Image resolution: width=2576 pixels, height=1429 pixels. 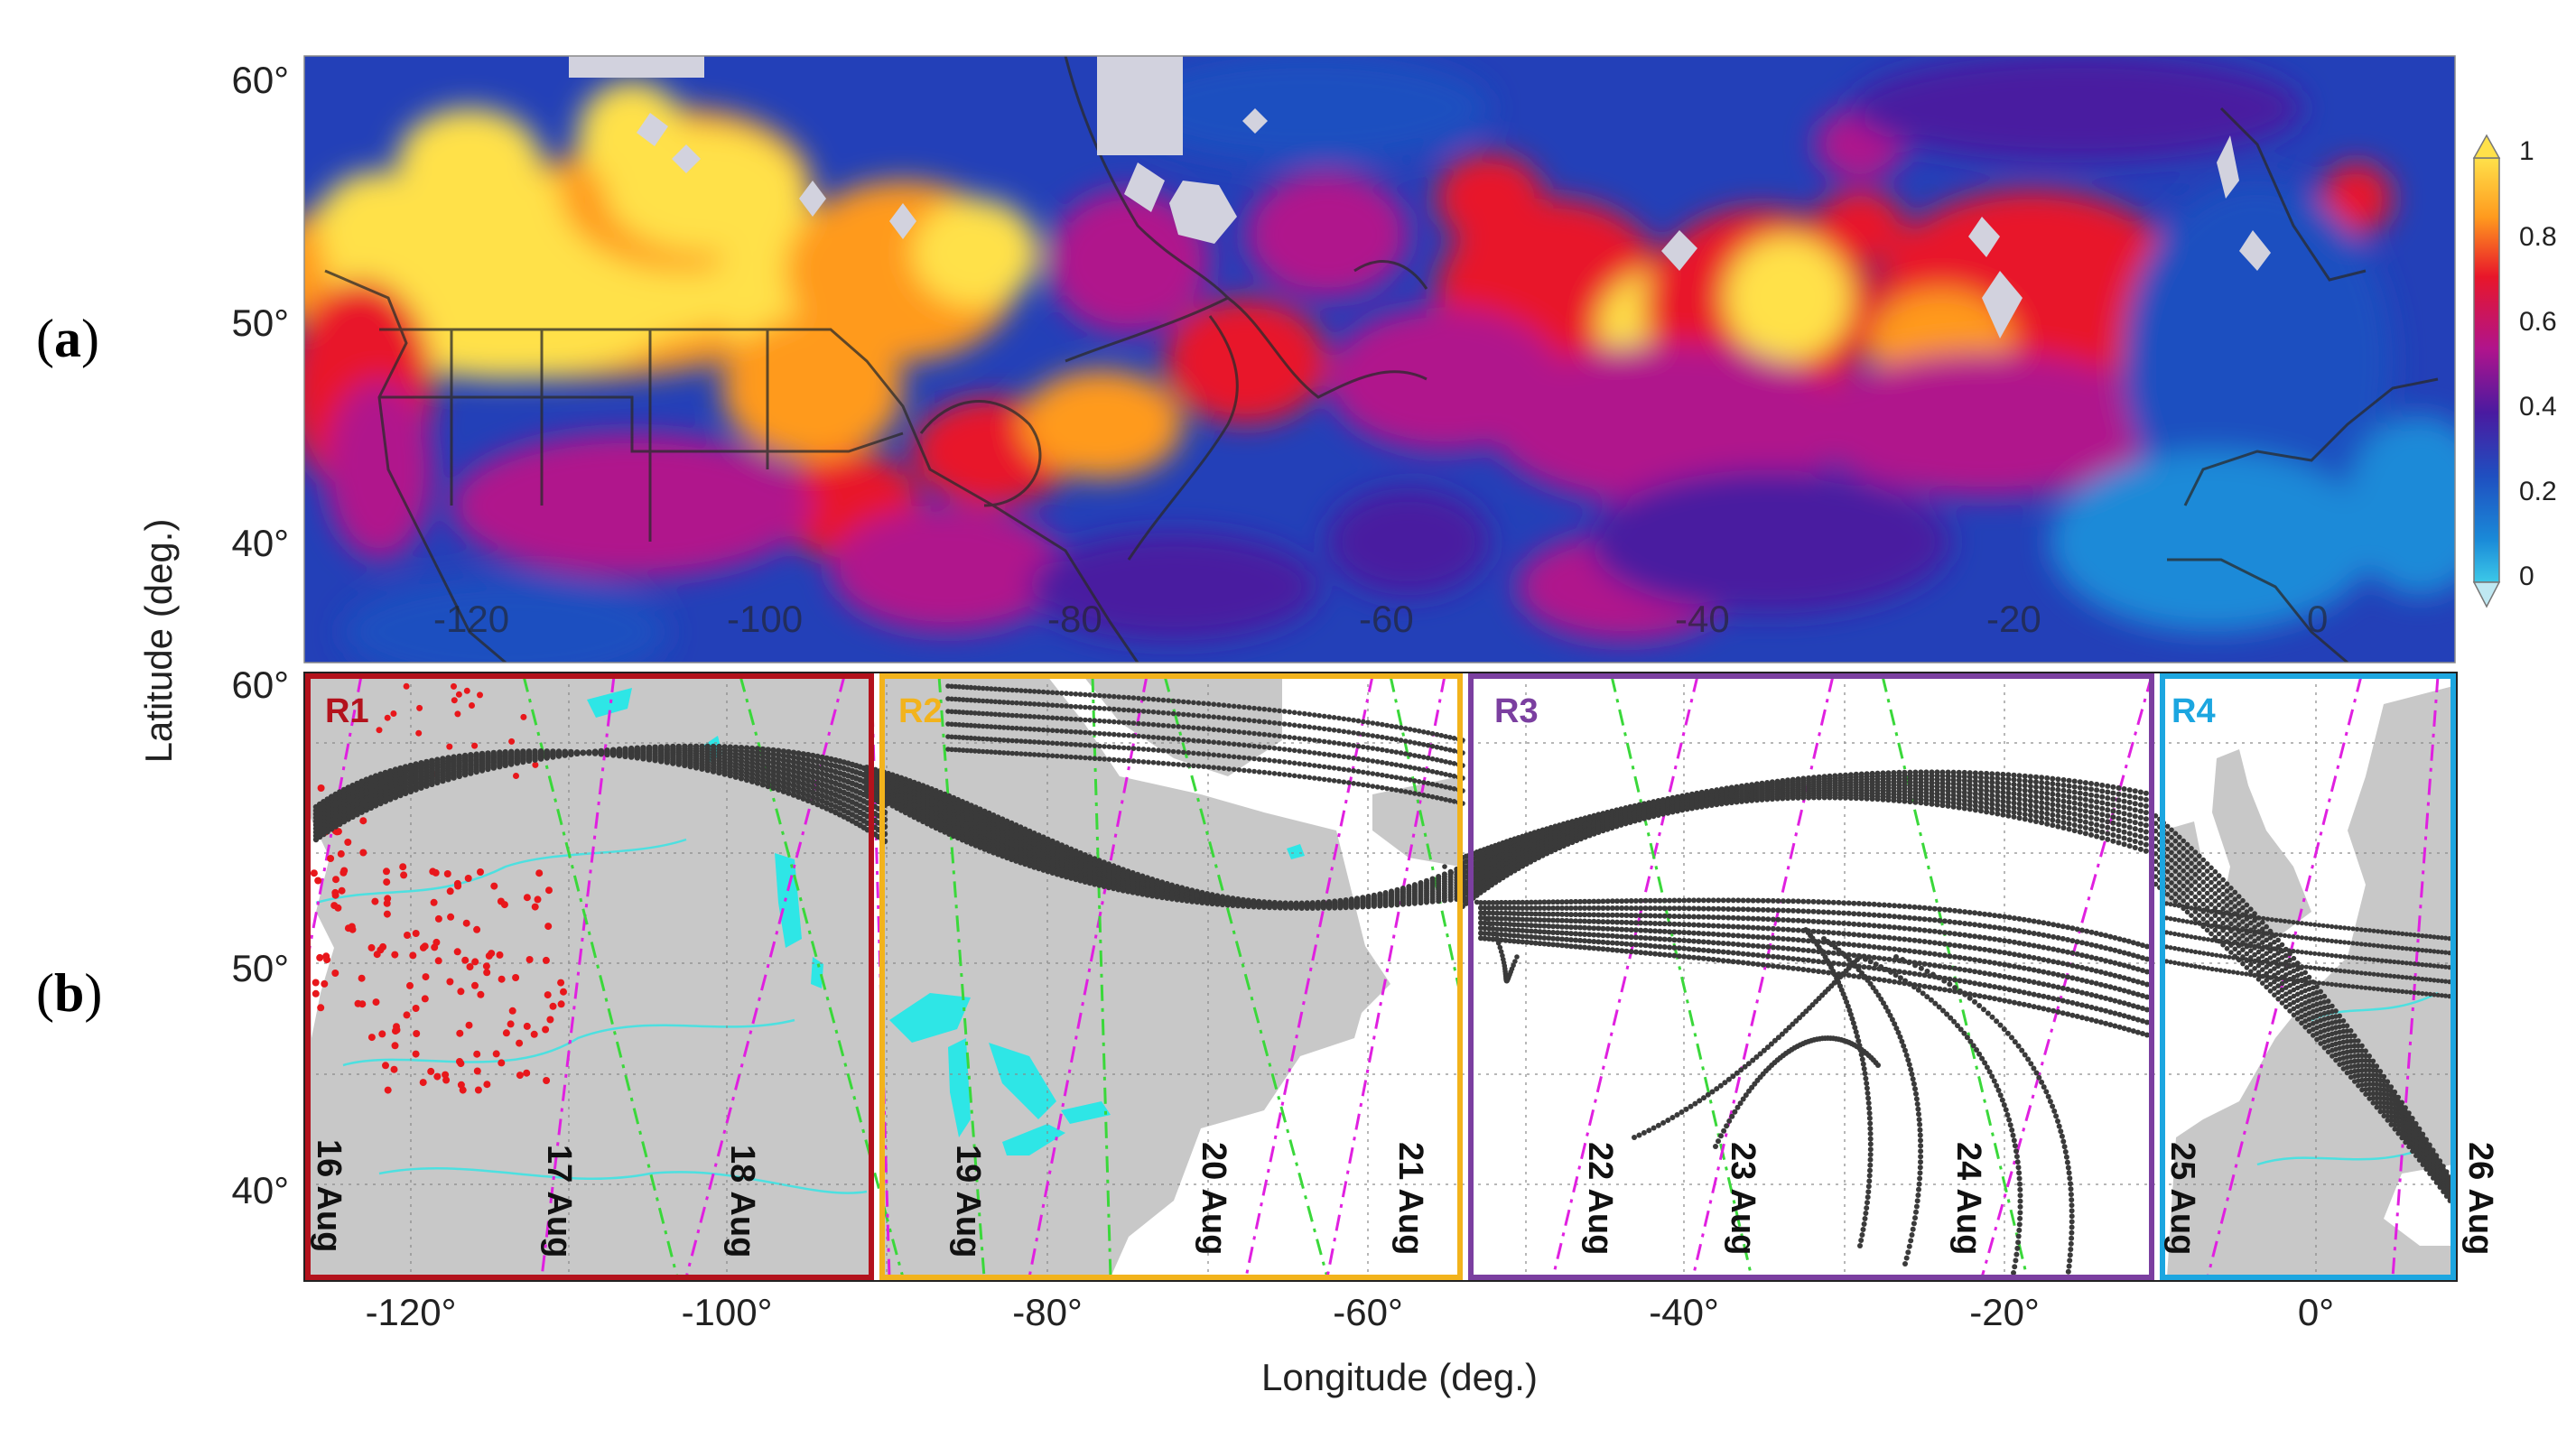 What do you see at coordinates (260, 543) in the screenshot?
I see `lat-tick-a-40: 40°` at bounding box center [260, 543].